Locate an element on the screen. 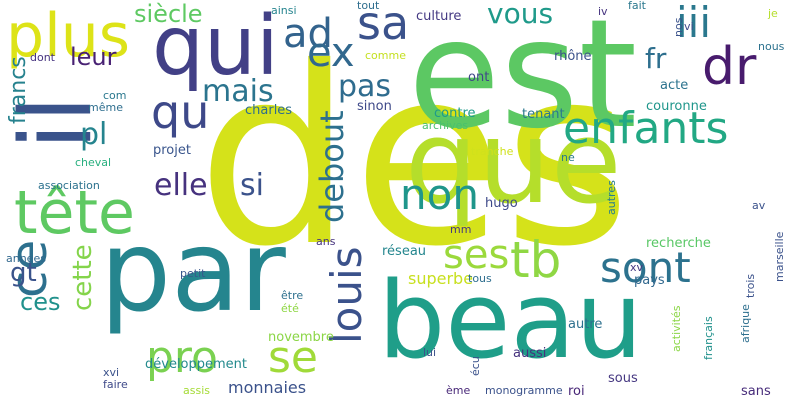 This screenshot has height=400, width=800. cloud-word: faire is located at coordinates (115, 384).